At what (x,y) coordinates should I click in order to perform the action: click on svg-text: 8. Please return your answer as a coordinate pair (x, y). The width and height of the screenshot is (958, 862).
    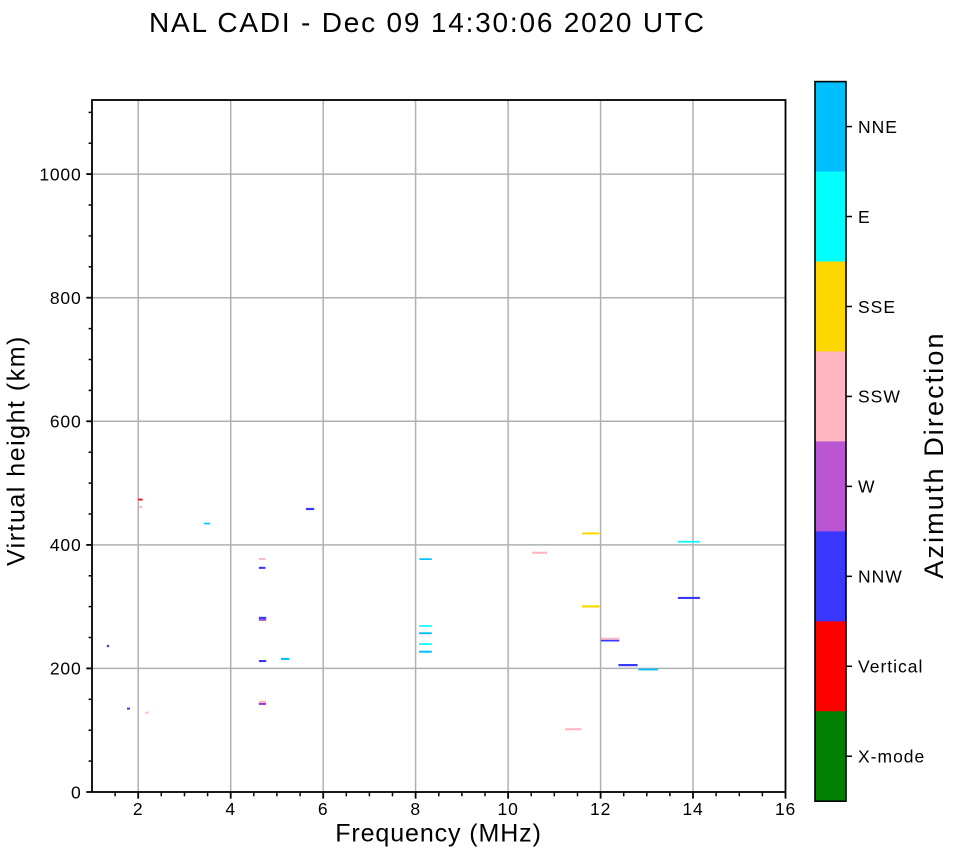
    Looking at the image, I should click on (415, 809).